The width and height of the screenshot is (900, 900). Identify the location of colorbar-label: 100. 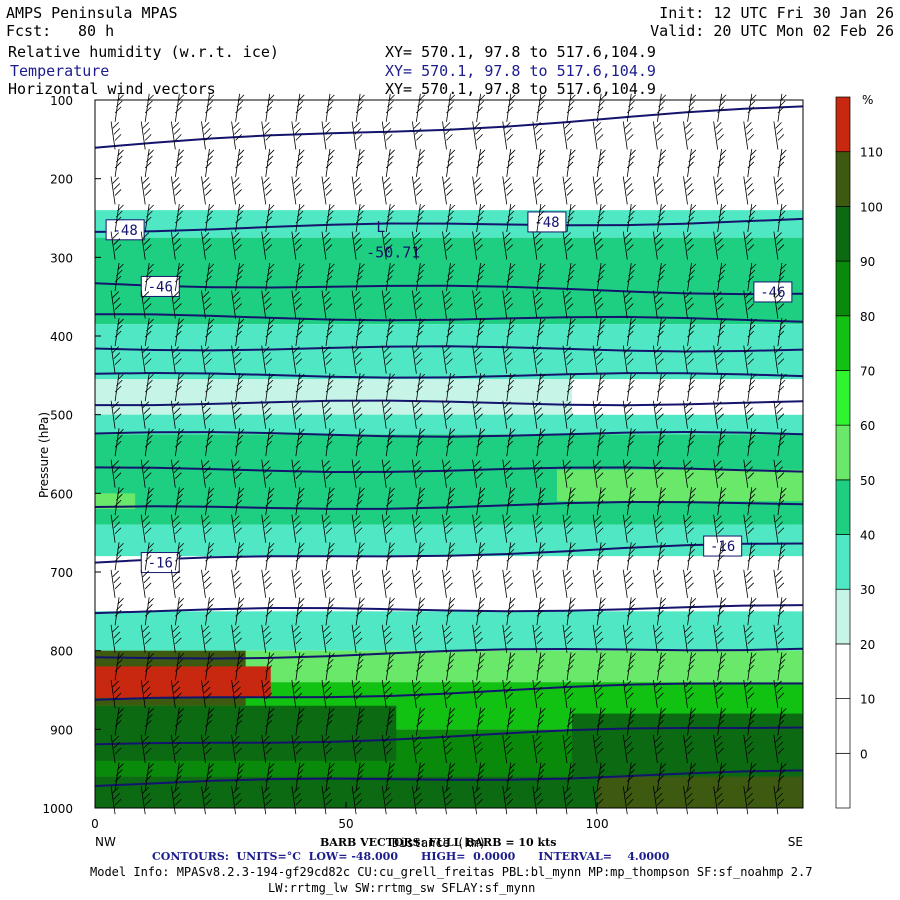
(871, 207).